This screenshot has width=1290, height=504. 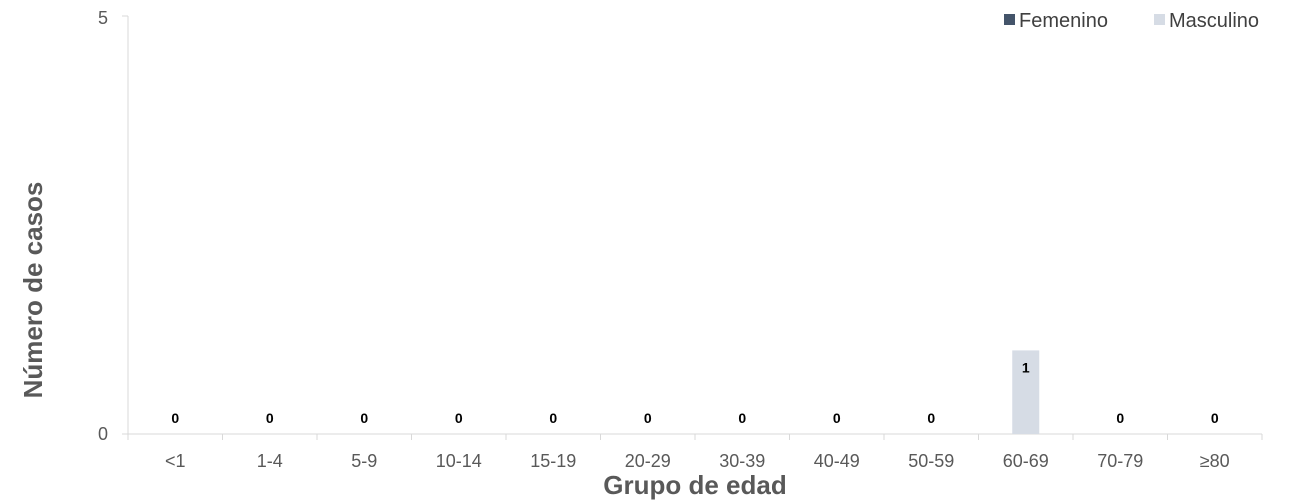 I want to click on x-tick-label: 50-59, so click(x=931, y=461).